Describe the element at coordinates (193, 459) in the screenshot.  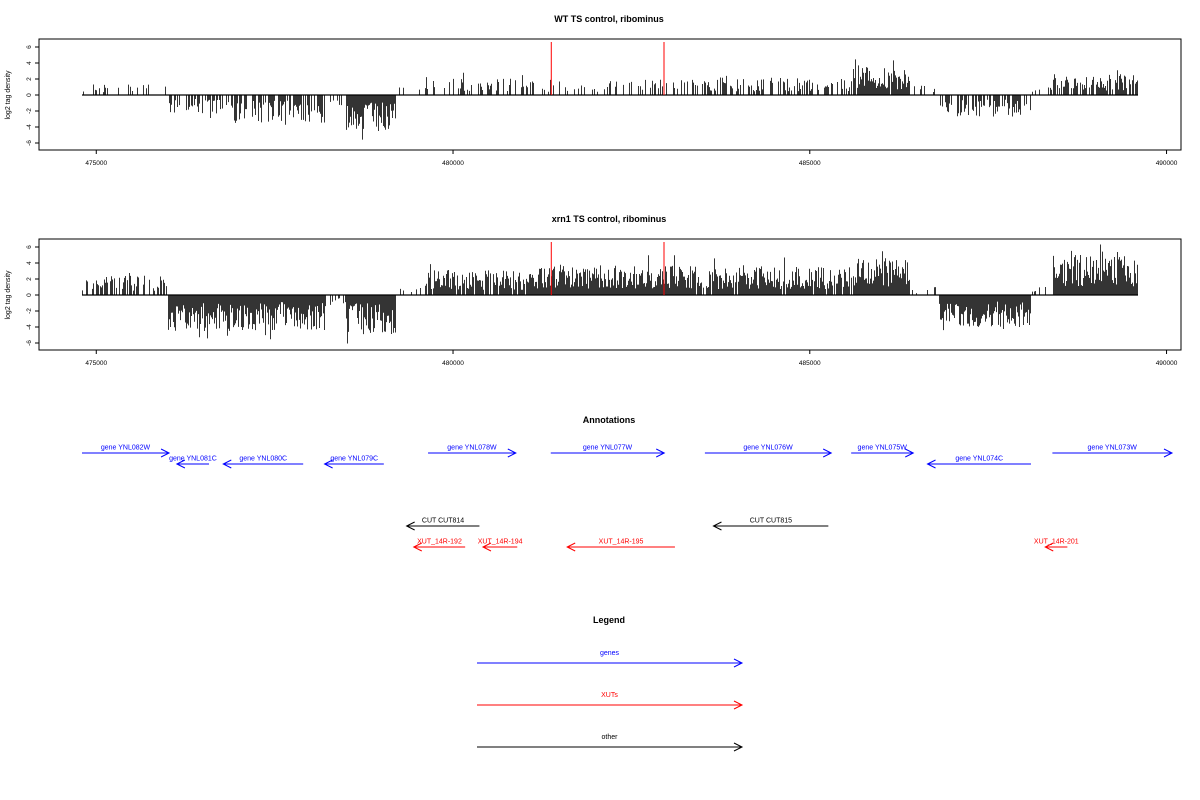
I see `feature-label: gene YNL081C` at that location.